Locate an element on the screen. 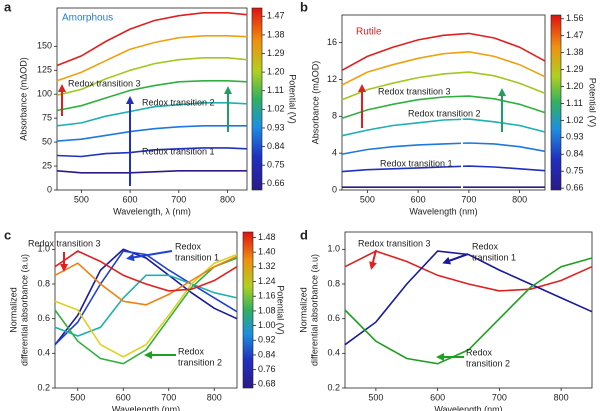  annotation: Redox transition 1 is located at coordinates (178, 151).